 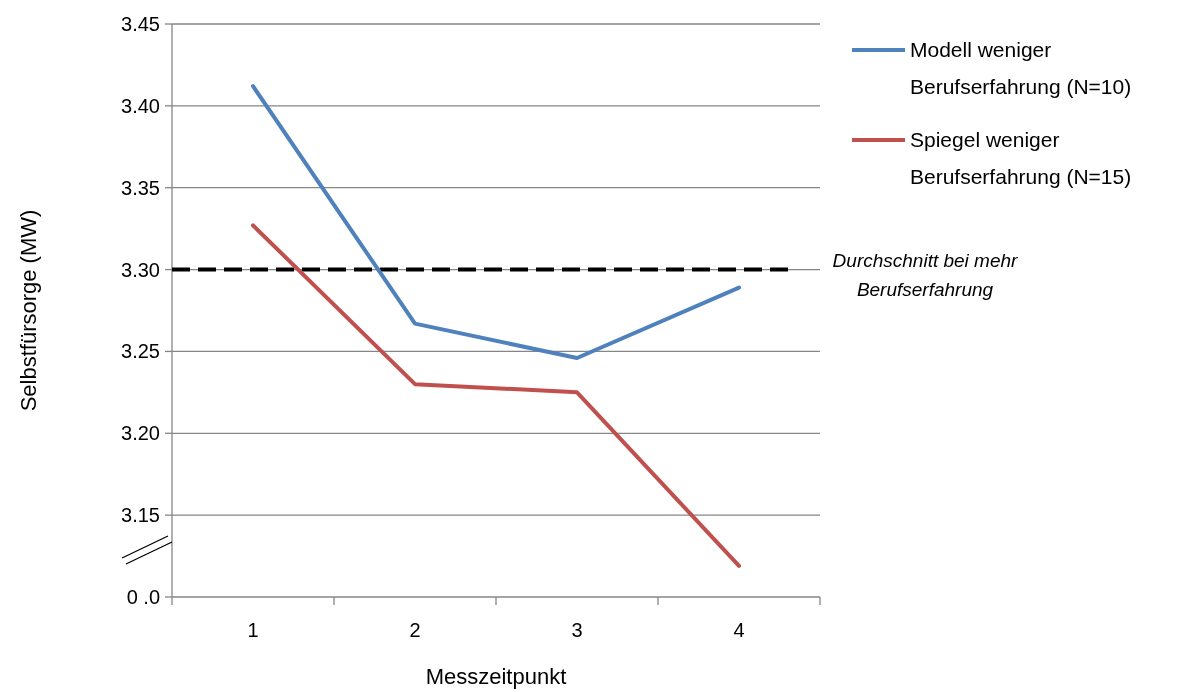 I want to click on y-tick-label: 3.20, so click(x=140, y=433).